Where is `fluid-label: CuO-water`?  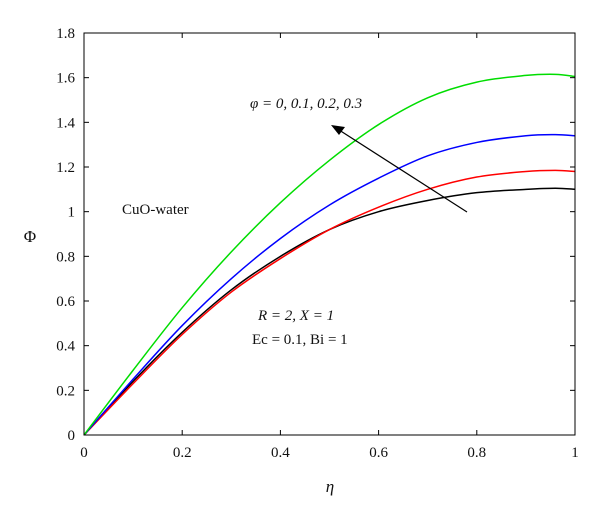 fluid-label: CuO-water is located at coordinates (155, 210).